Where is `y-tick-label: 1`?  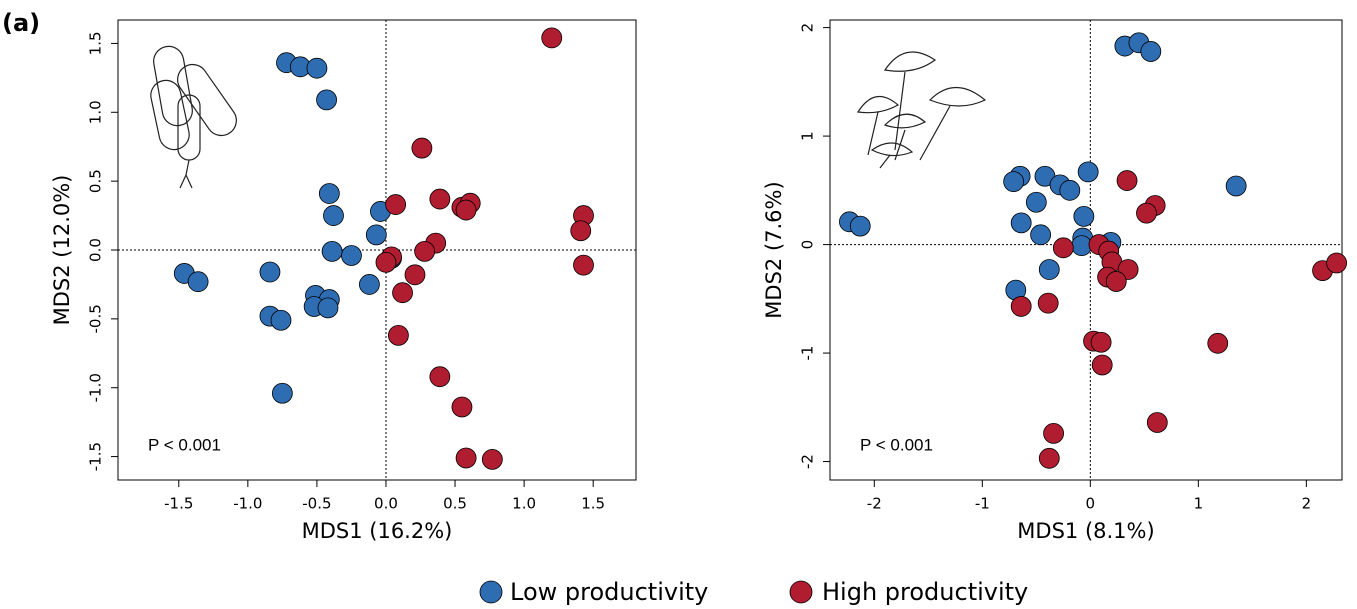
y-tick-label: 1 is located at coordinates (808, 136).